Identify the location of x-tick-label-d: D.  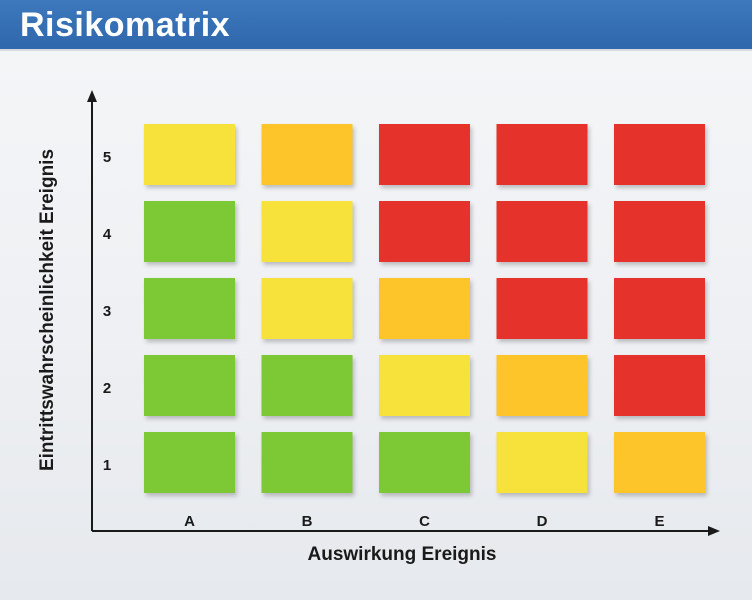
(542, 521).